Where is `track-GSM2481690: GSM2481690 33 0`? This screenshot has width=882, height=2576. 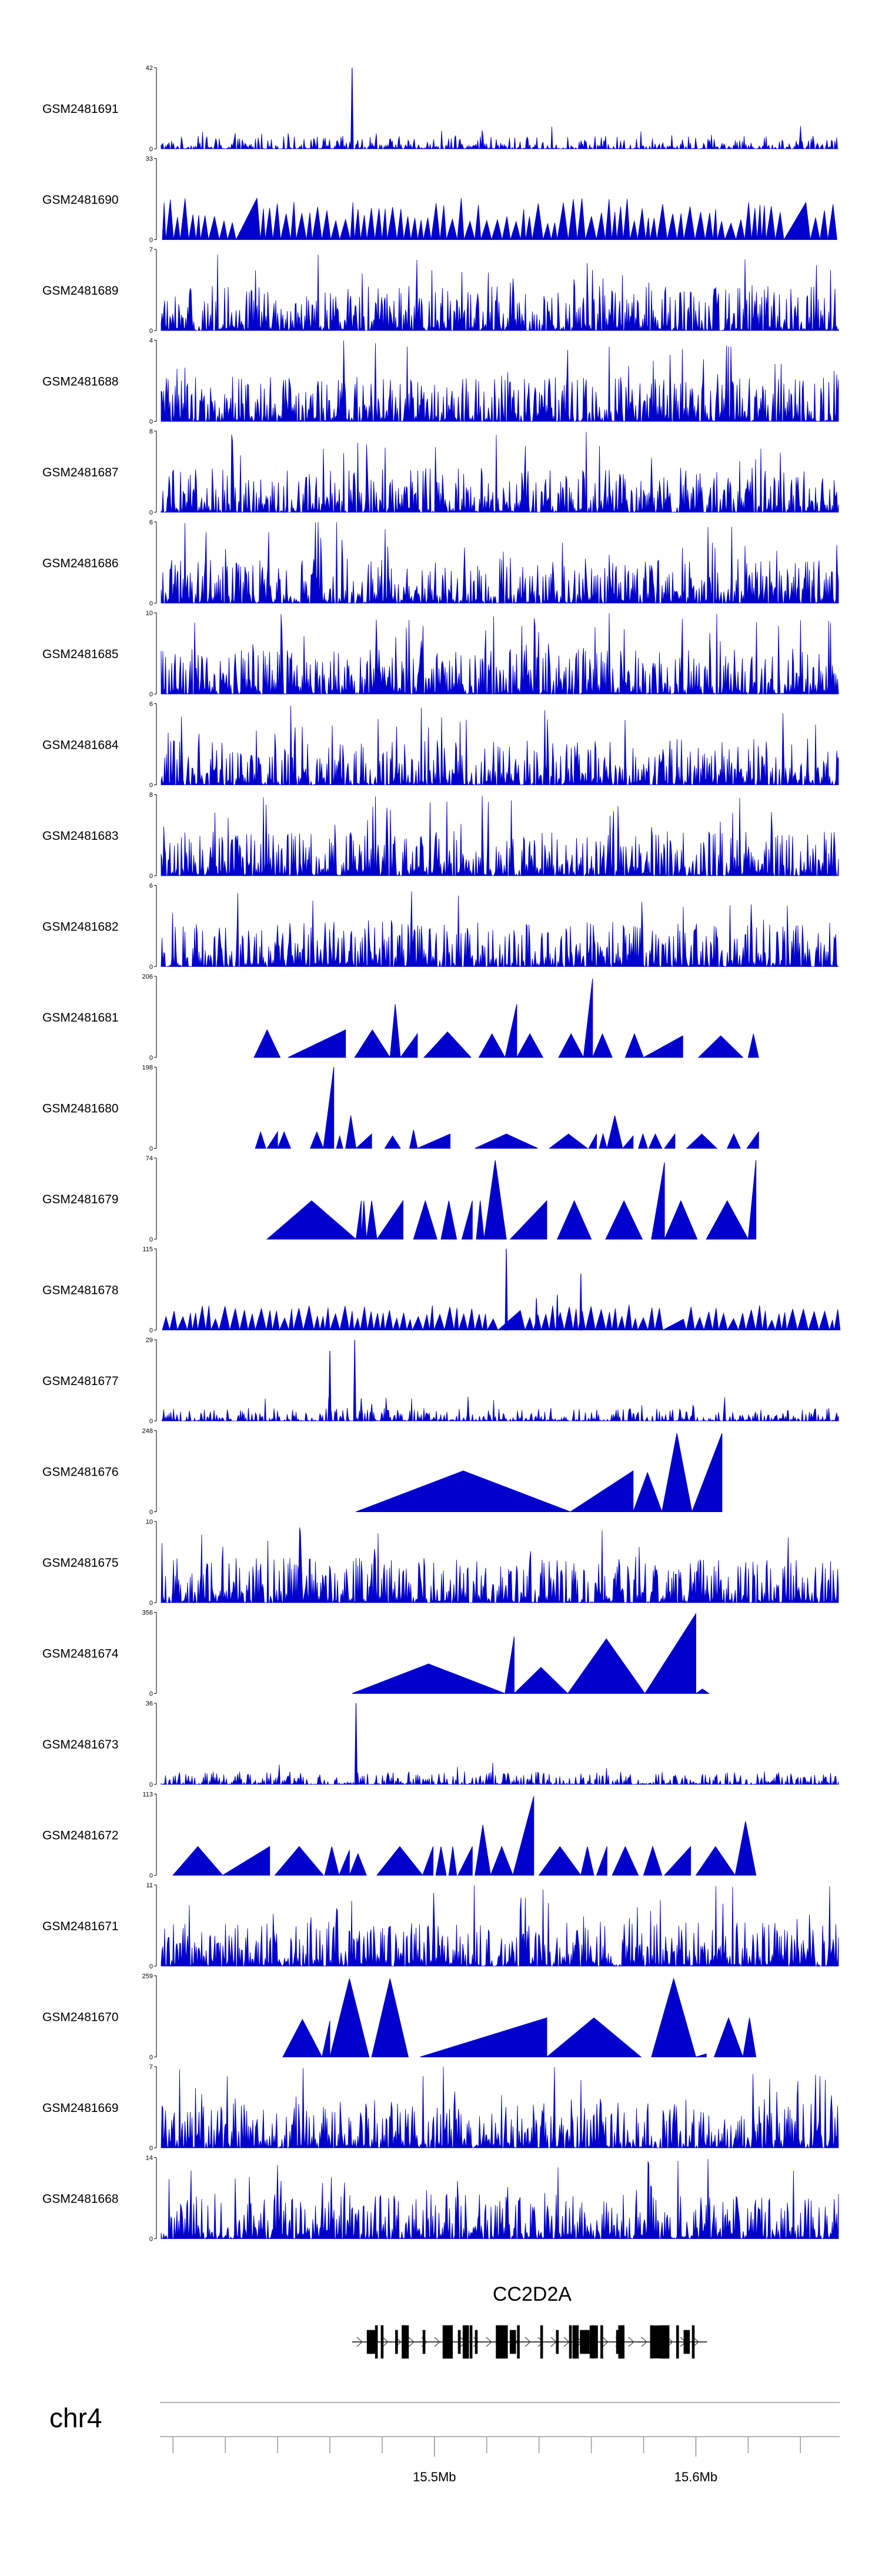
track-GSM2481690: GSM2481690 33 0 is located at coordinates (439, 200).